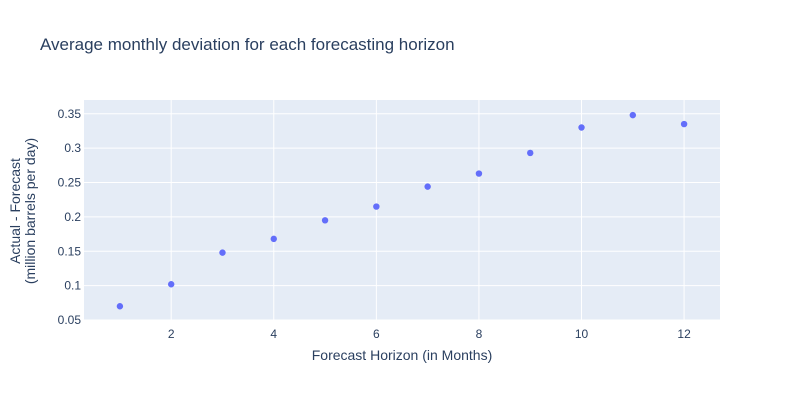 This screenshot has width=800, height=405. What do you see at coordinates (70, 183) in the screenshot?
I see `y-tick-label: 0.25` at bounding box center [70, 183].